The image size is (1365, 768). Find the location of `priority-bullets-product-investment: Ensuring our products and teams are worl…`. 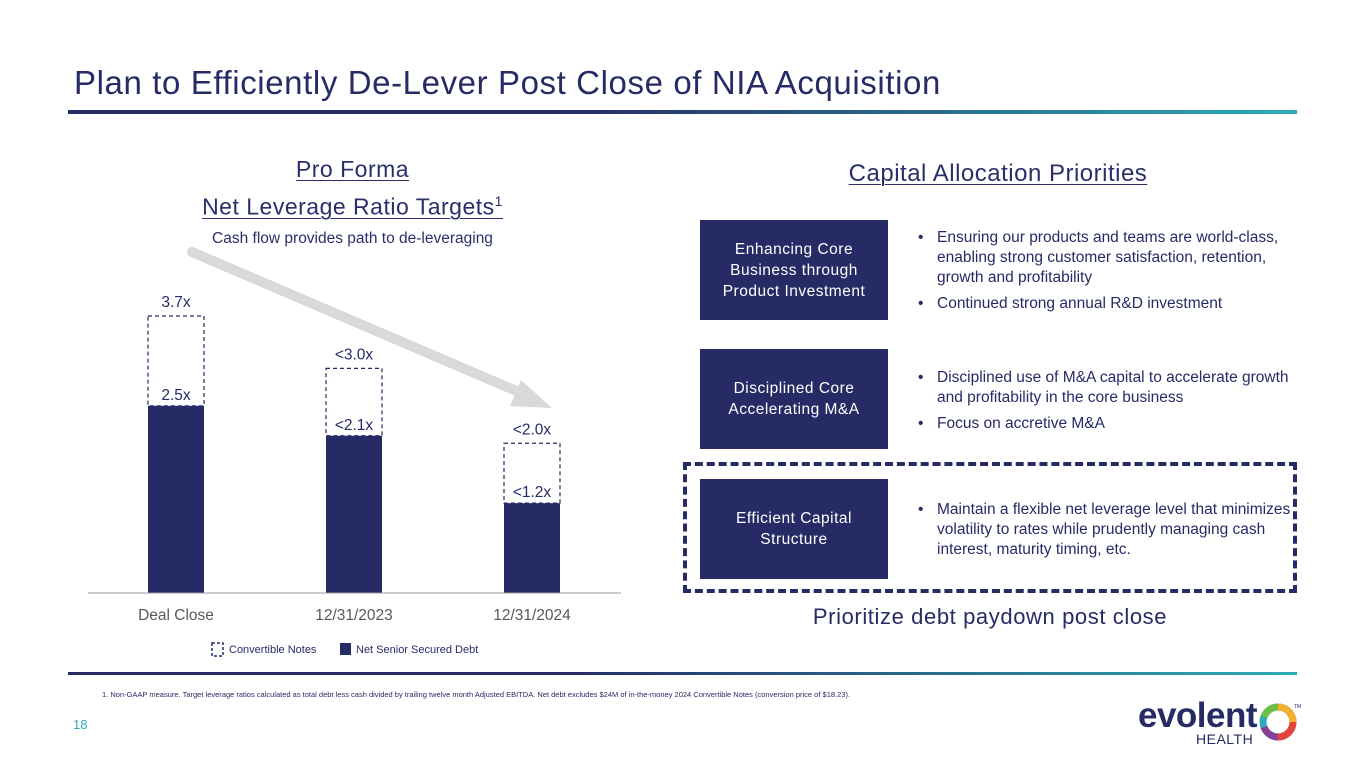

priority-bullets-product-investment: Ensuring our products and teams are worl… is located at coordinates (1105, 274).